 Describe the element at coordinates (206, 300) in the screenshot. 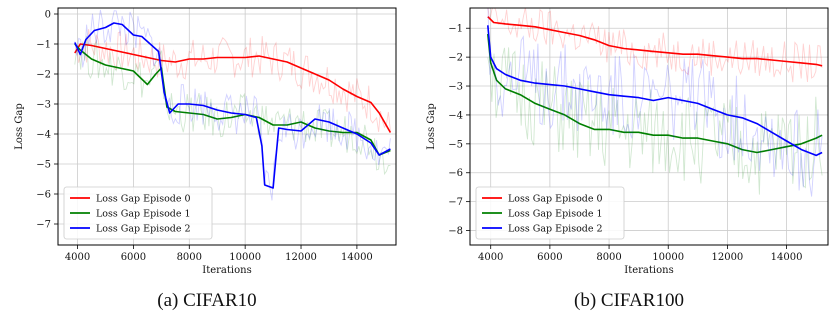

I see `chart-caption: (a) CIFAR10` at that location.